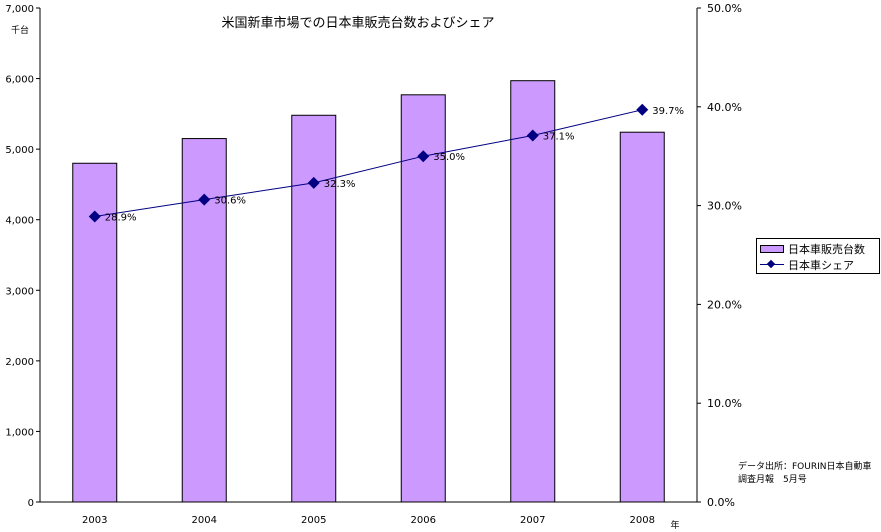 The height and width of the screenshot is (532, 881). I want to click on y-tick-label-left: 6,000, so click(19, 80).